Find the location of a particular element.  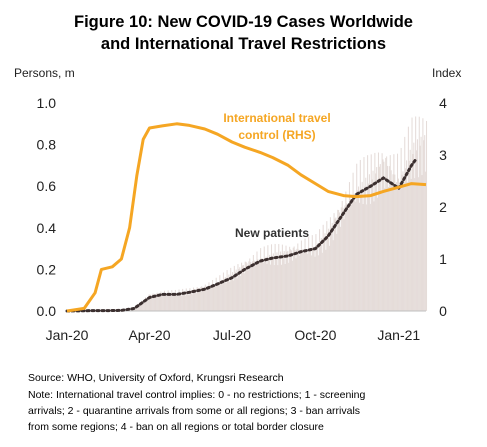

new-patients-annotation: New patients is located at coordinates (272, 233).